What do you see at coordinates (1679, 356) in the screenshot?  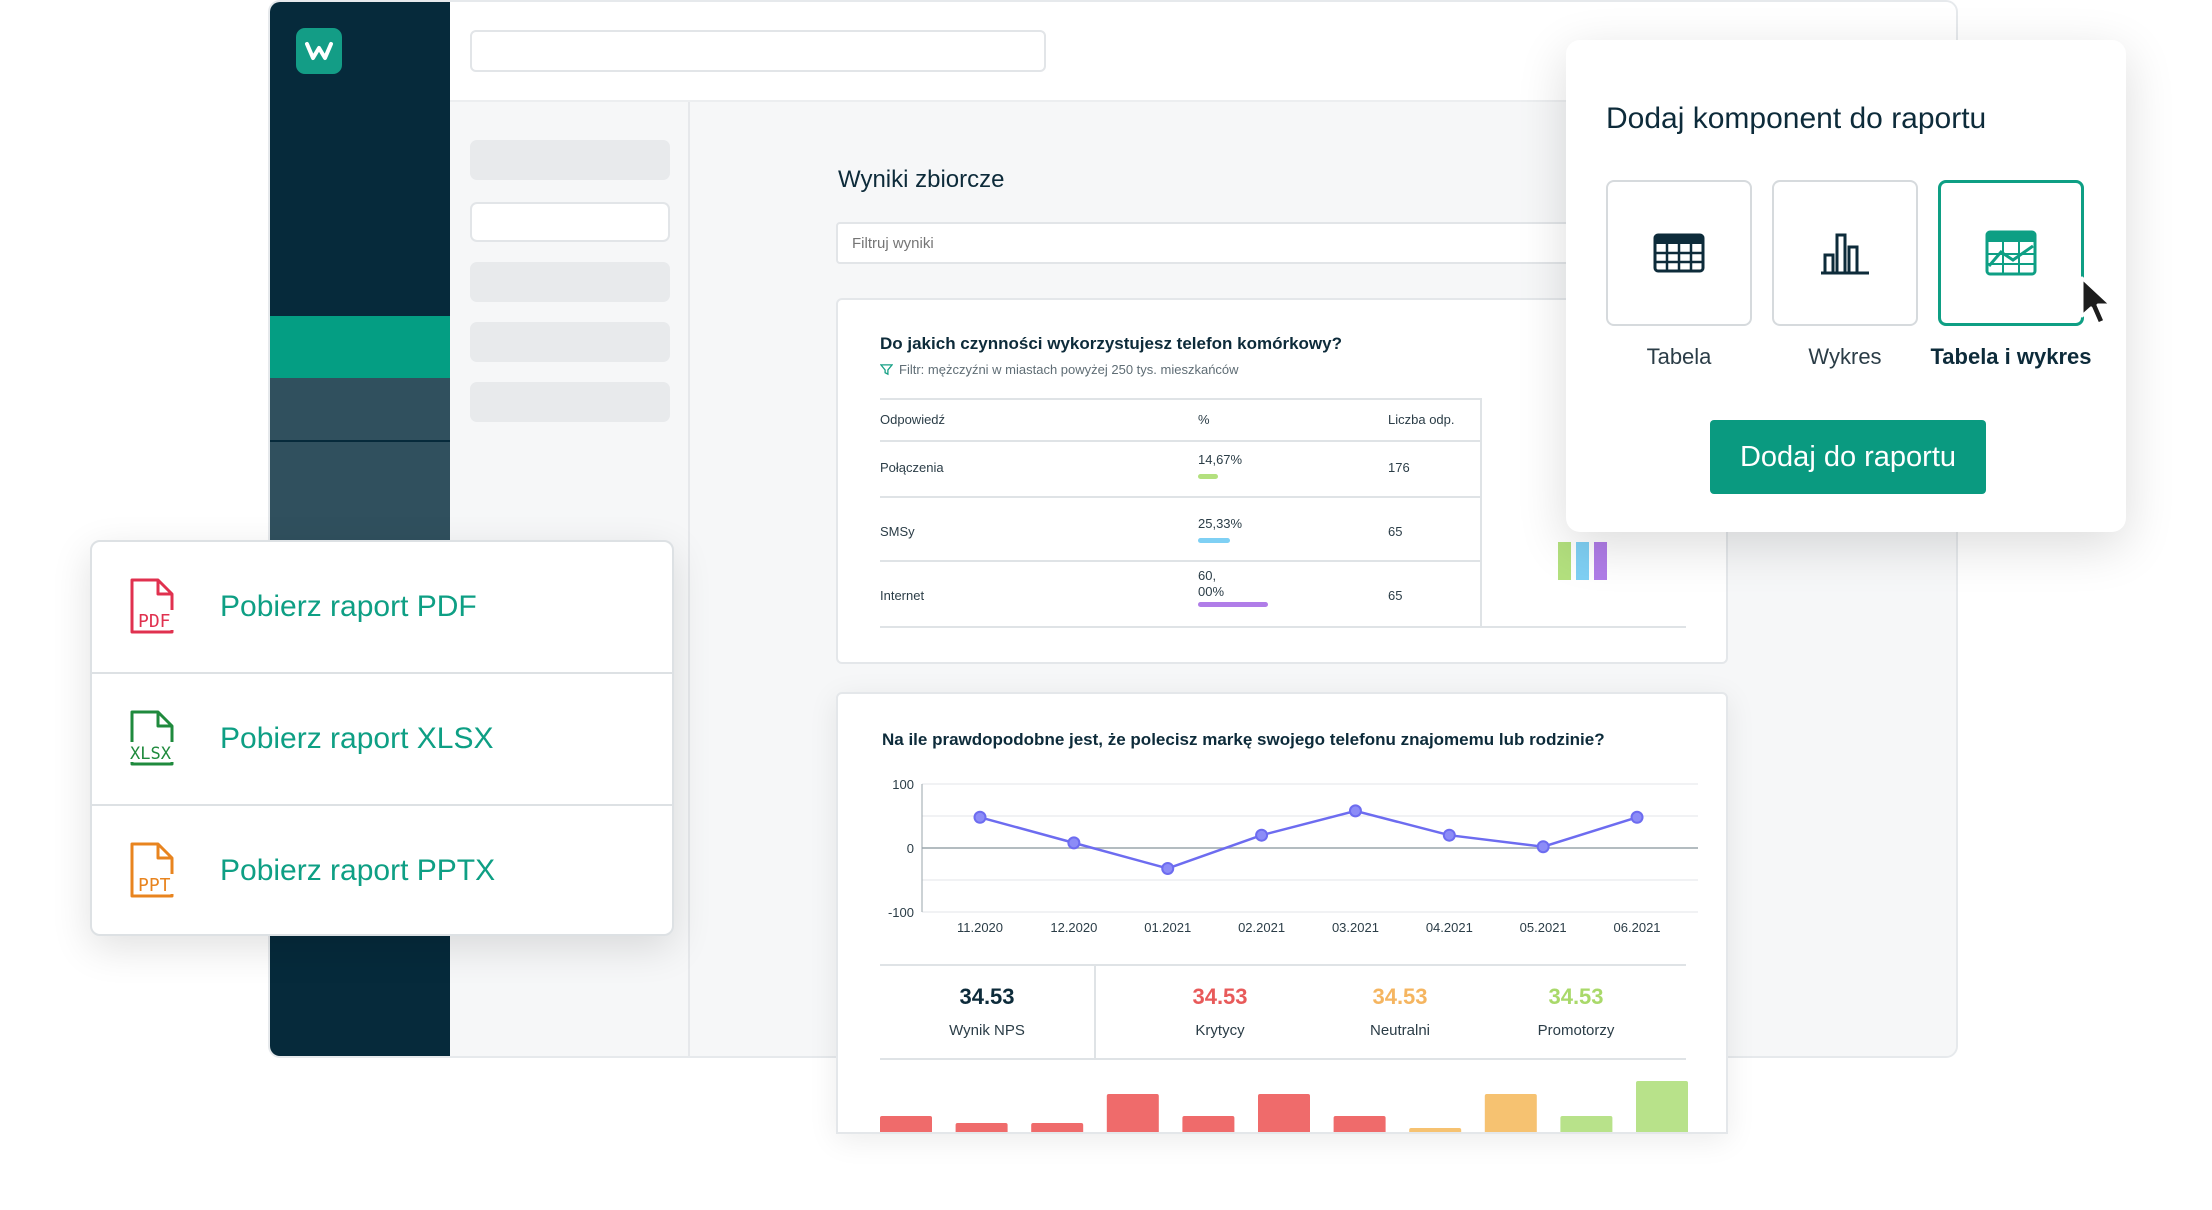 I see `option-label: Tabela` at bounding box center [1679, 356].